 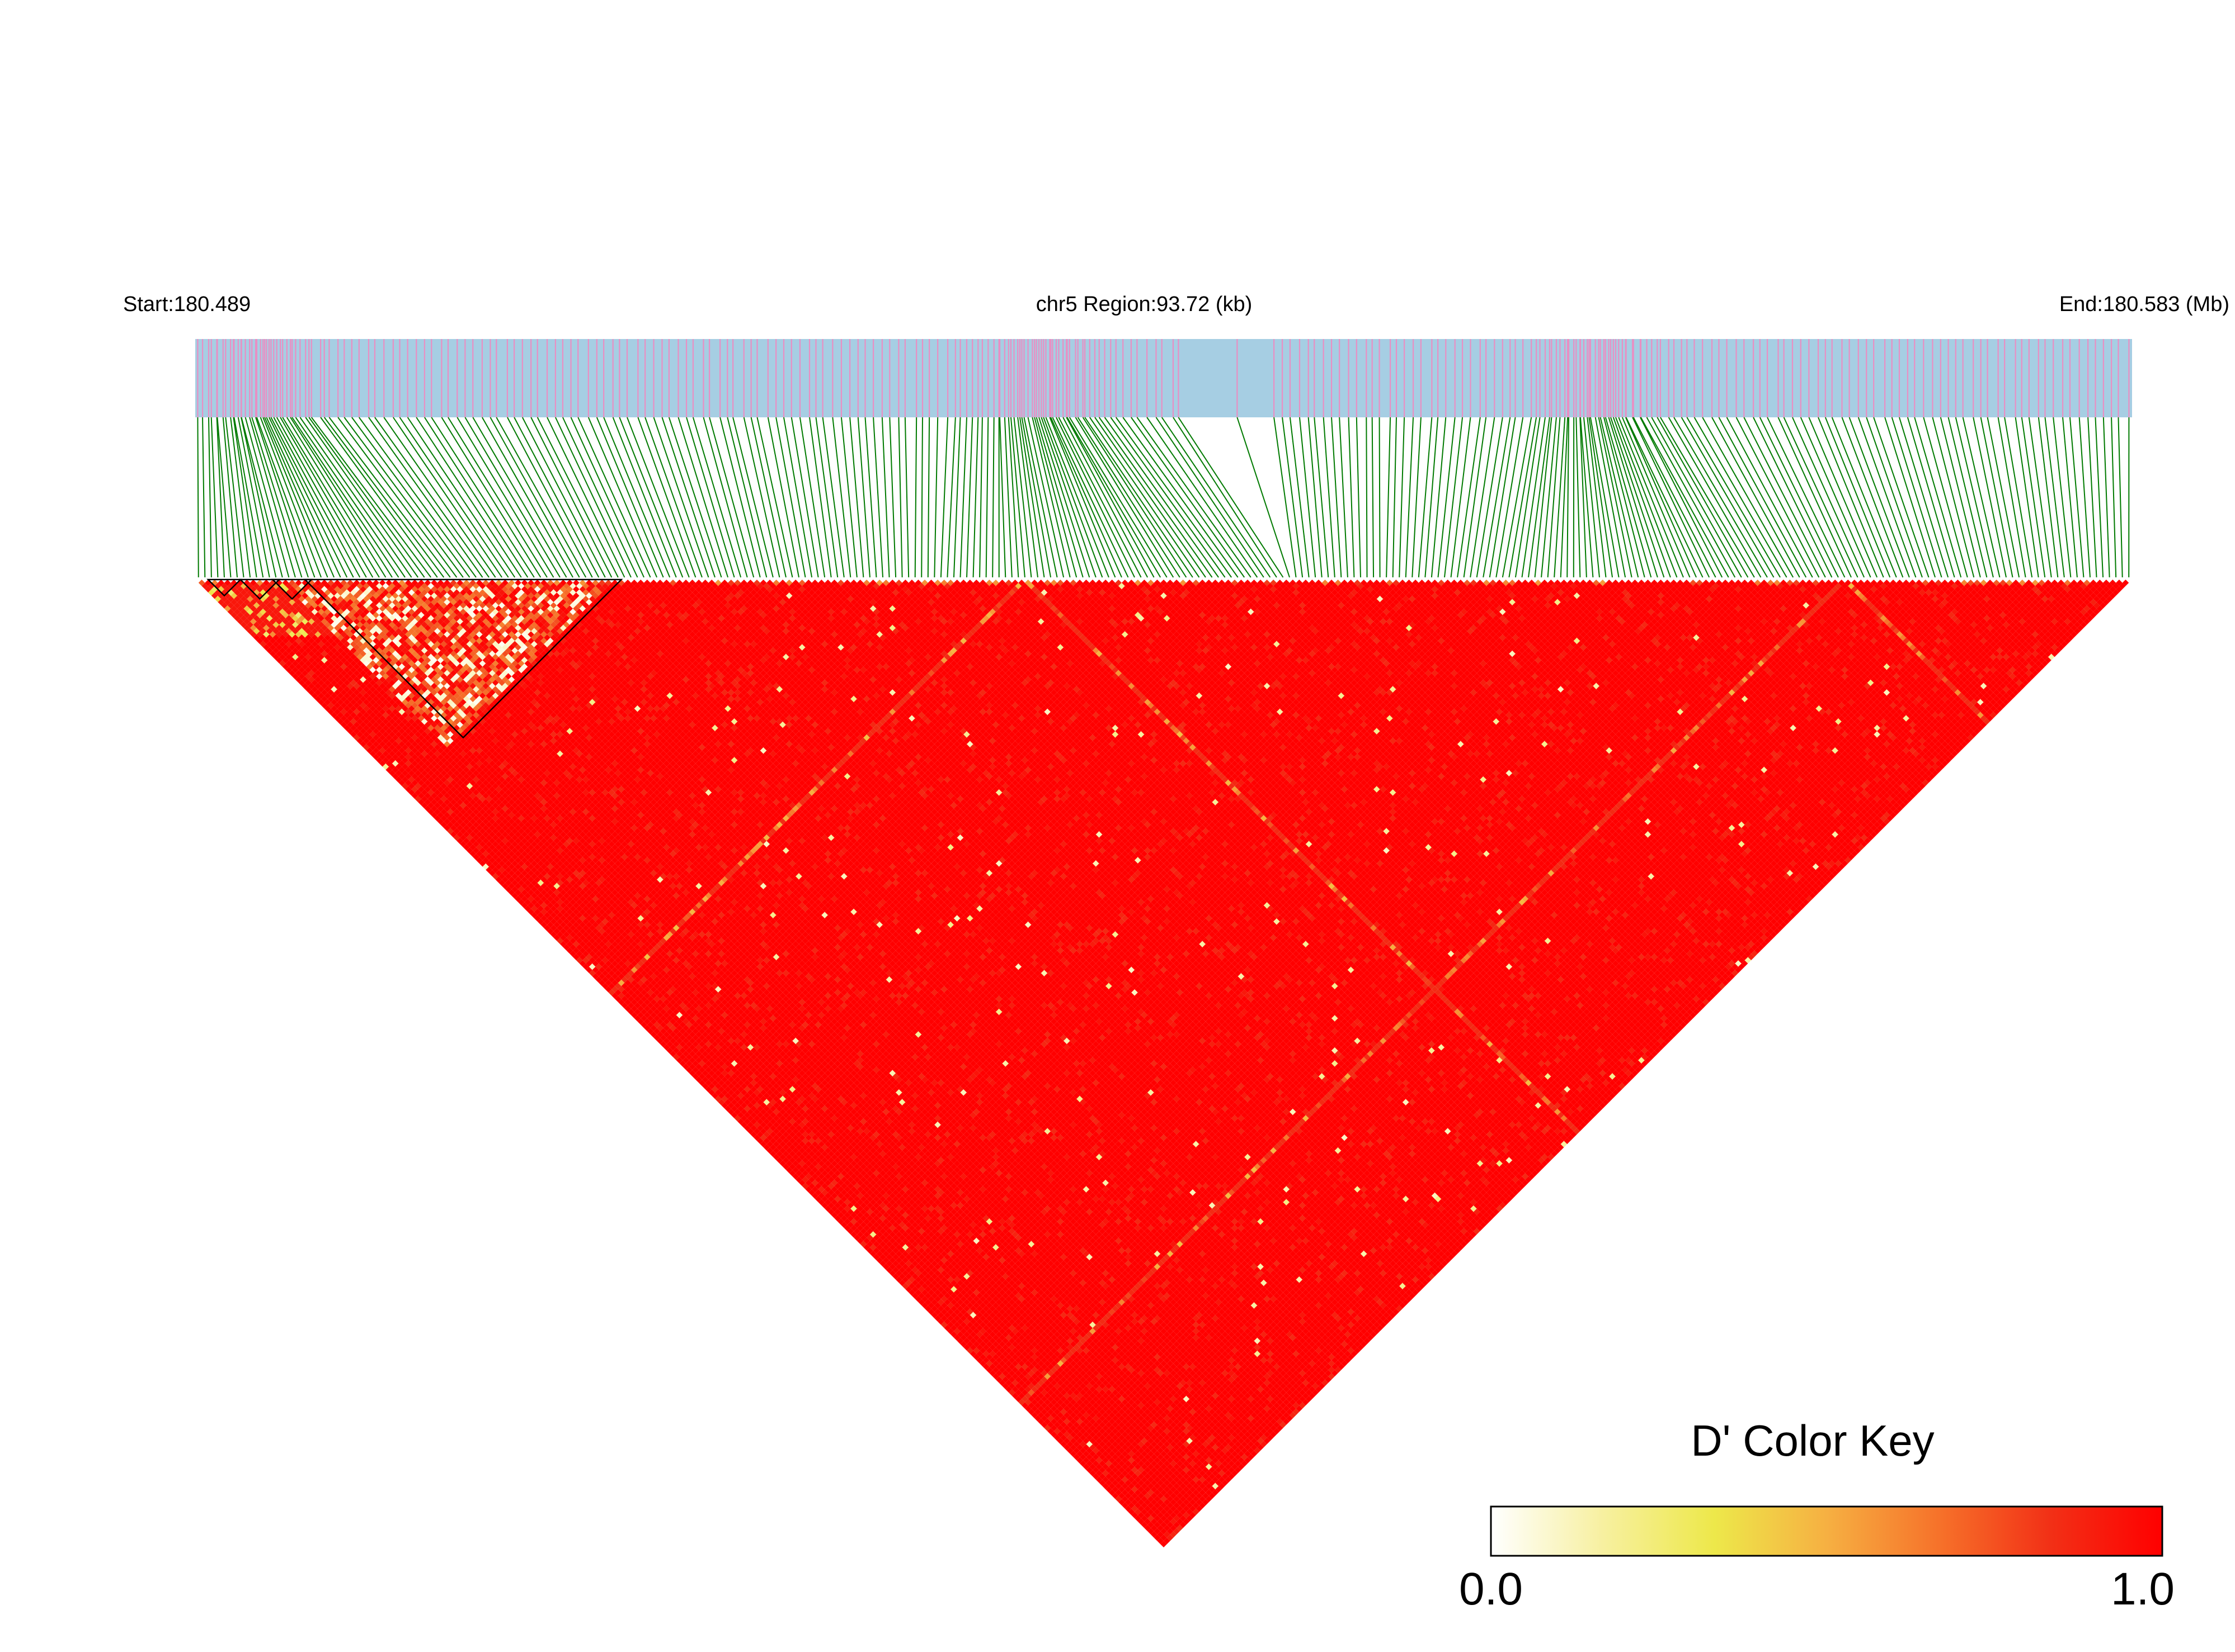 I want to click on end-position-label: End:180.583 (Mb), so click(x=2144, y=304).